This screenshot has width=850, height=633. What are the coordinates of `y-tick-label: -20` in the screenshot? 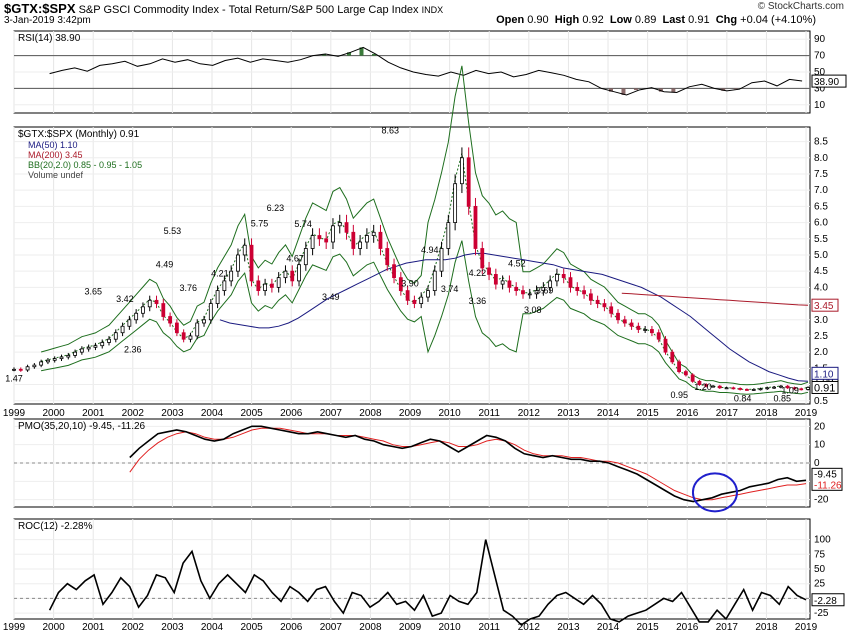 It's located at (821, 500).